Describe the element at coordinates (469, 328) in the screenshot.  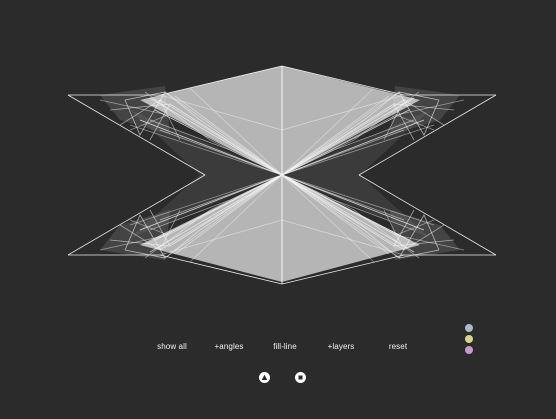
I see `swatch-blue-grey` at that location.